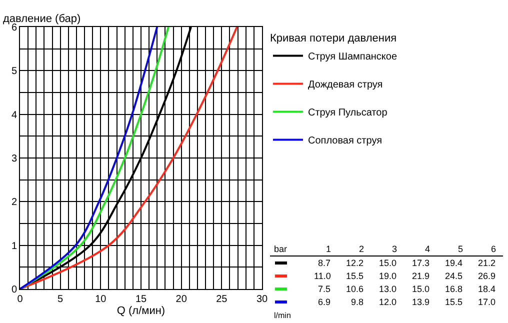 This screenshot has width=508, height=323. What do you see at coordinates (262, 299) in the screenshot?
I see `x-tick-label: 30` at bounding box center [262, 299].